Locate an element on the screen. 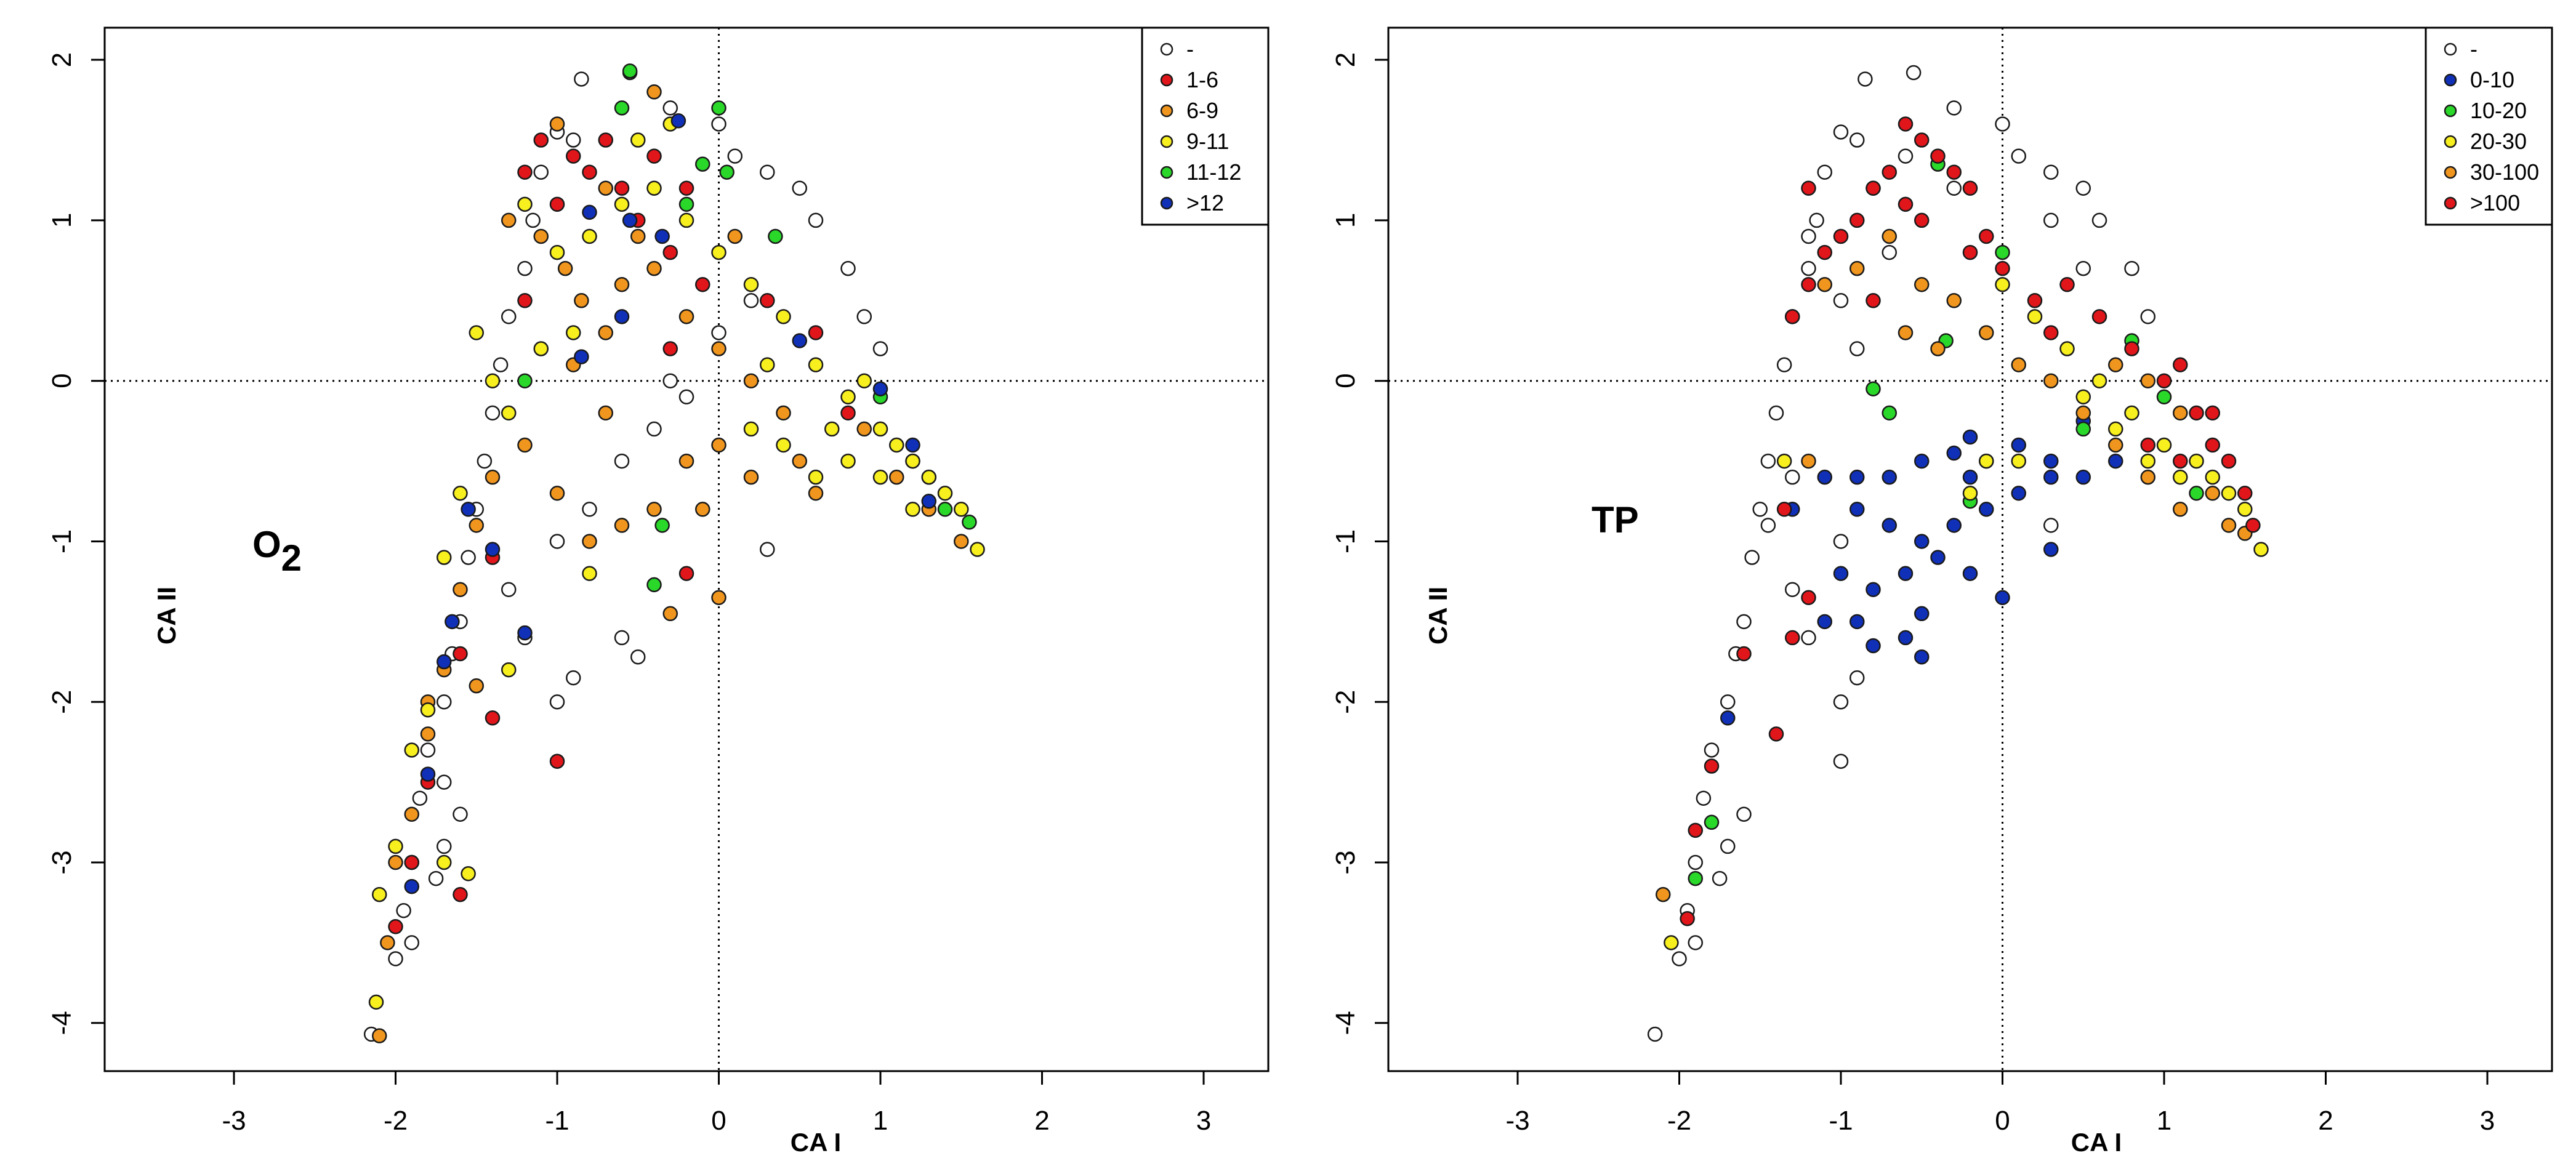 This screenshot has height=1169, width=2576. x-tick-label-tp: 0 is located at coordinates (2002, 1121).